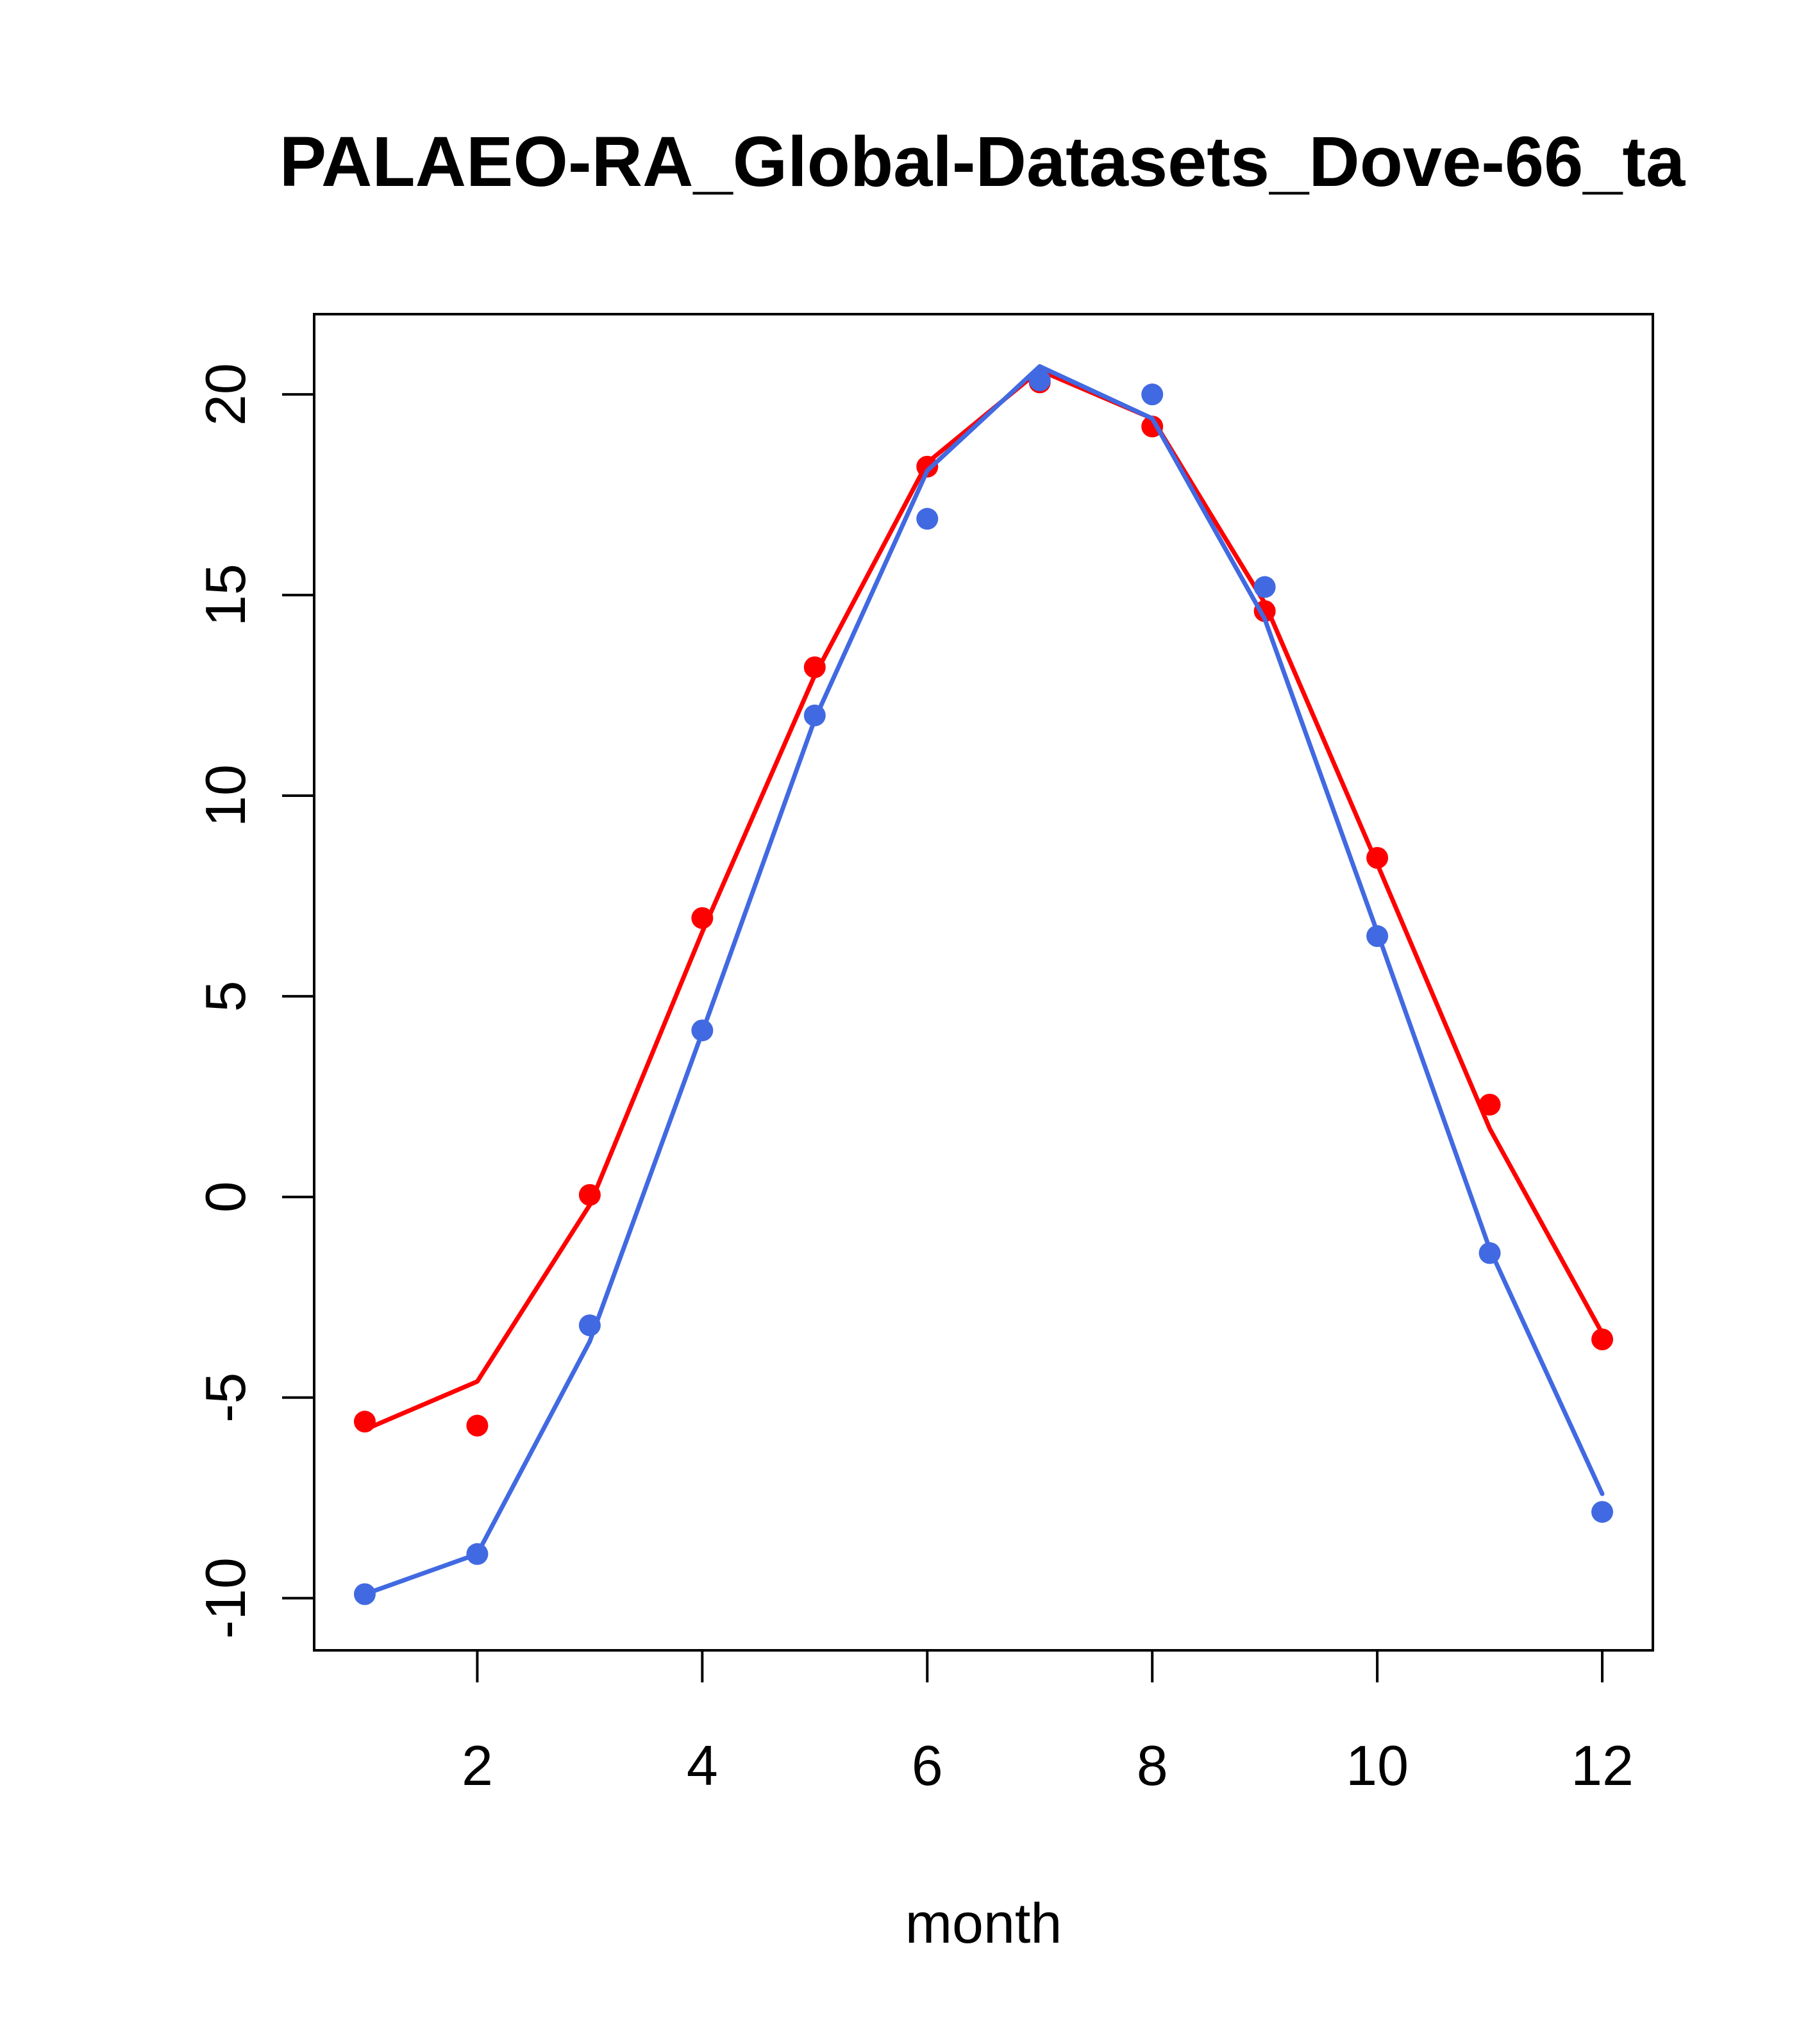 The image size is (1817, 2044). What do you see at coordinates (1378, 1765) in the screenshot?
I see `x-tick-label: 10` at bounding box center [1378, 1765].